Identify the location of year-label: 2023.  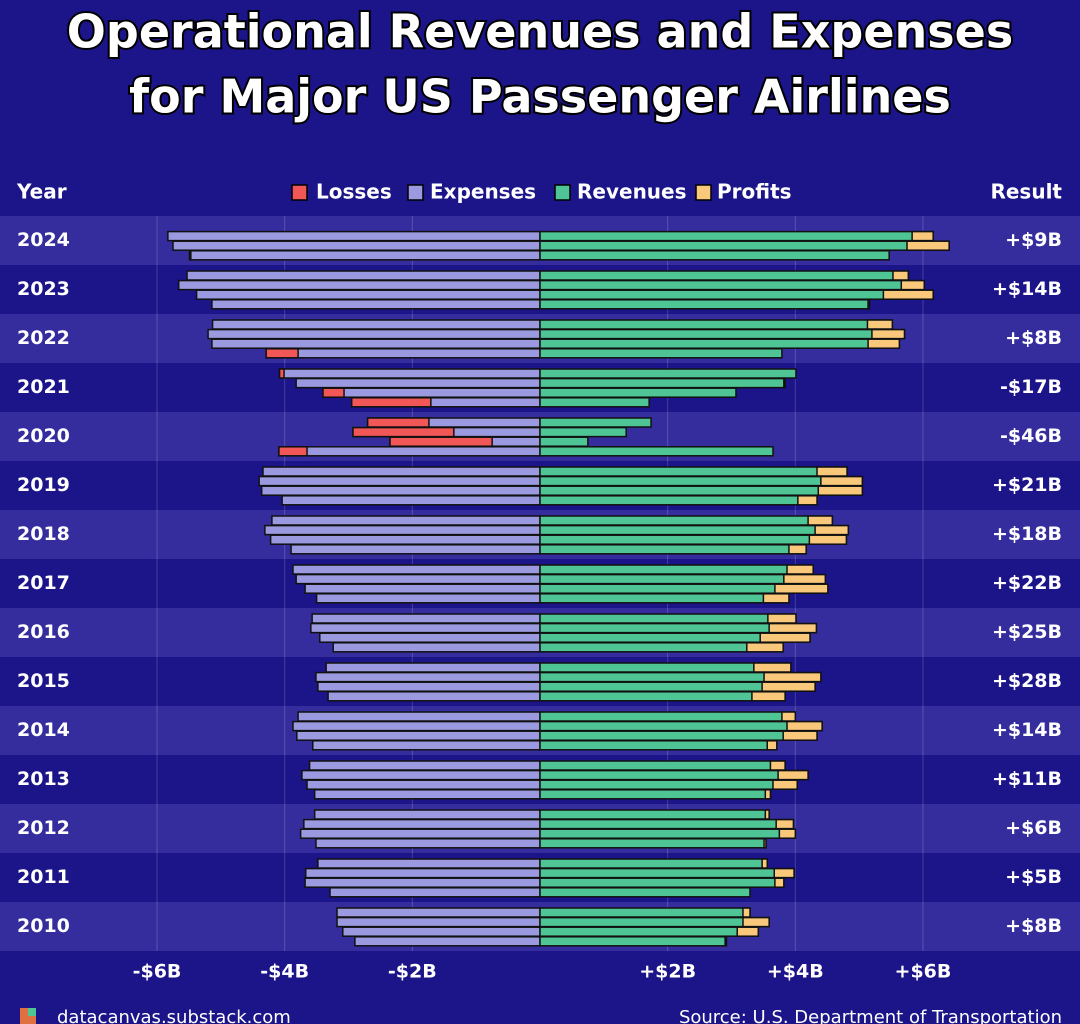
(43, 289).